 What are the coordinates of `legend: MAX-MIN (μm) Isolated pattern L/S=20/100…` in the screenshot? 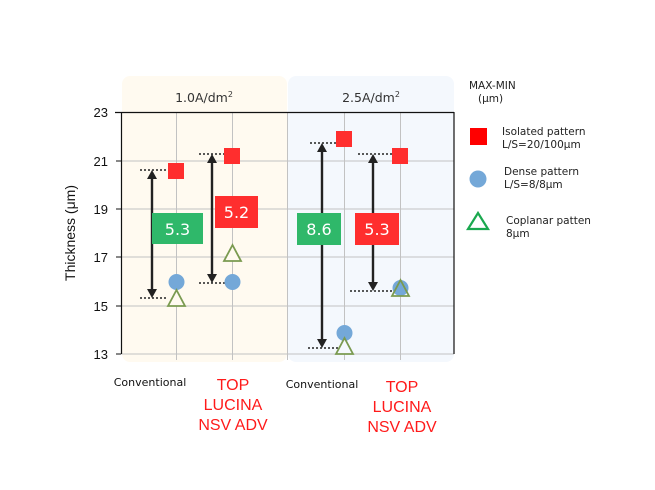 It's located at (528, 160).